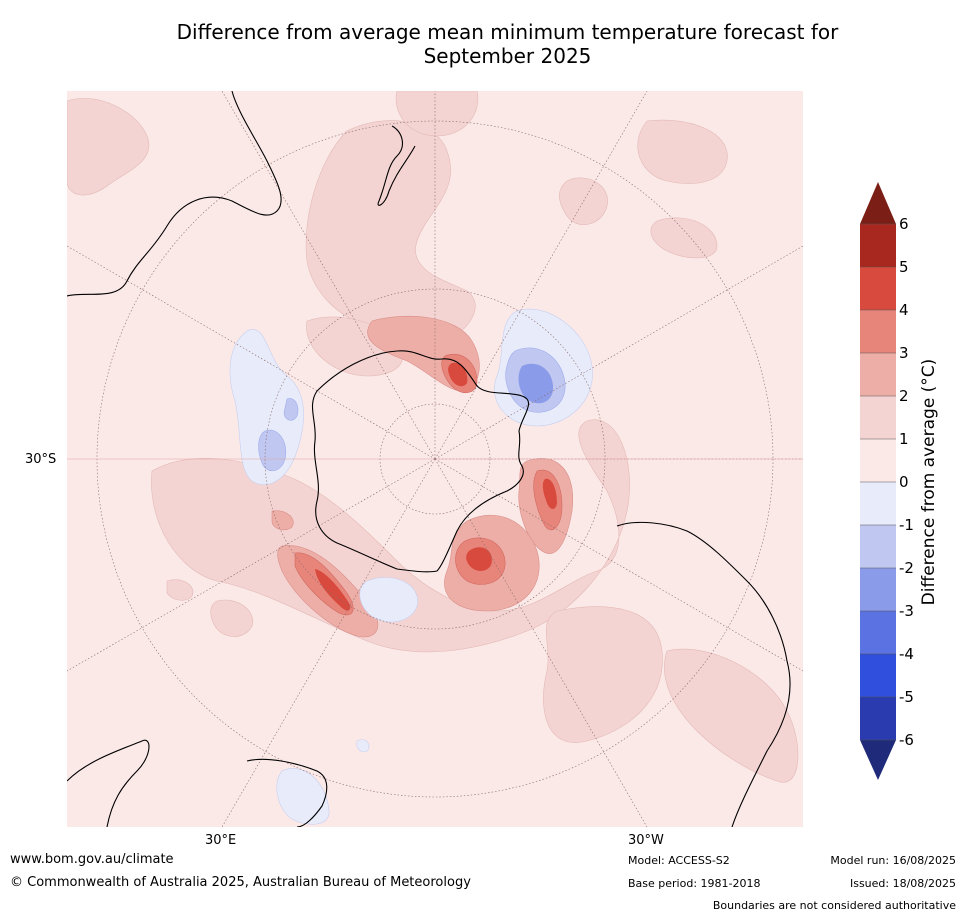 This screenshot has height=919, width=965. Describe the element at coordinates (904, 482) in the screenshot. I see `colorbar-tick-label: 0` at that location.